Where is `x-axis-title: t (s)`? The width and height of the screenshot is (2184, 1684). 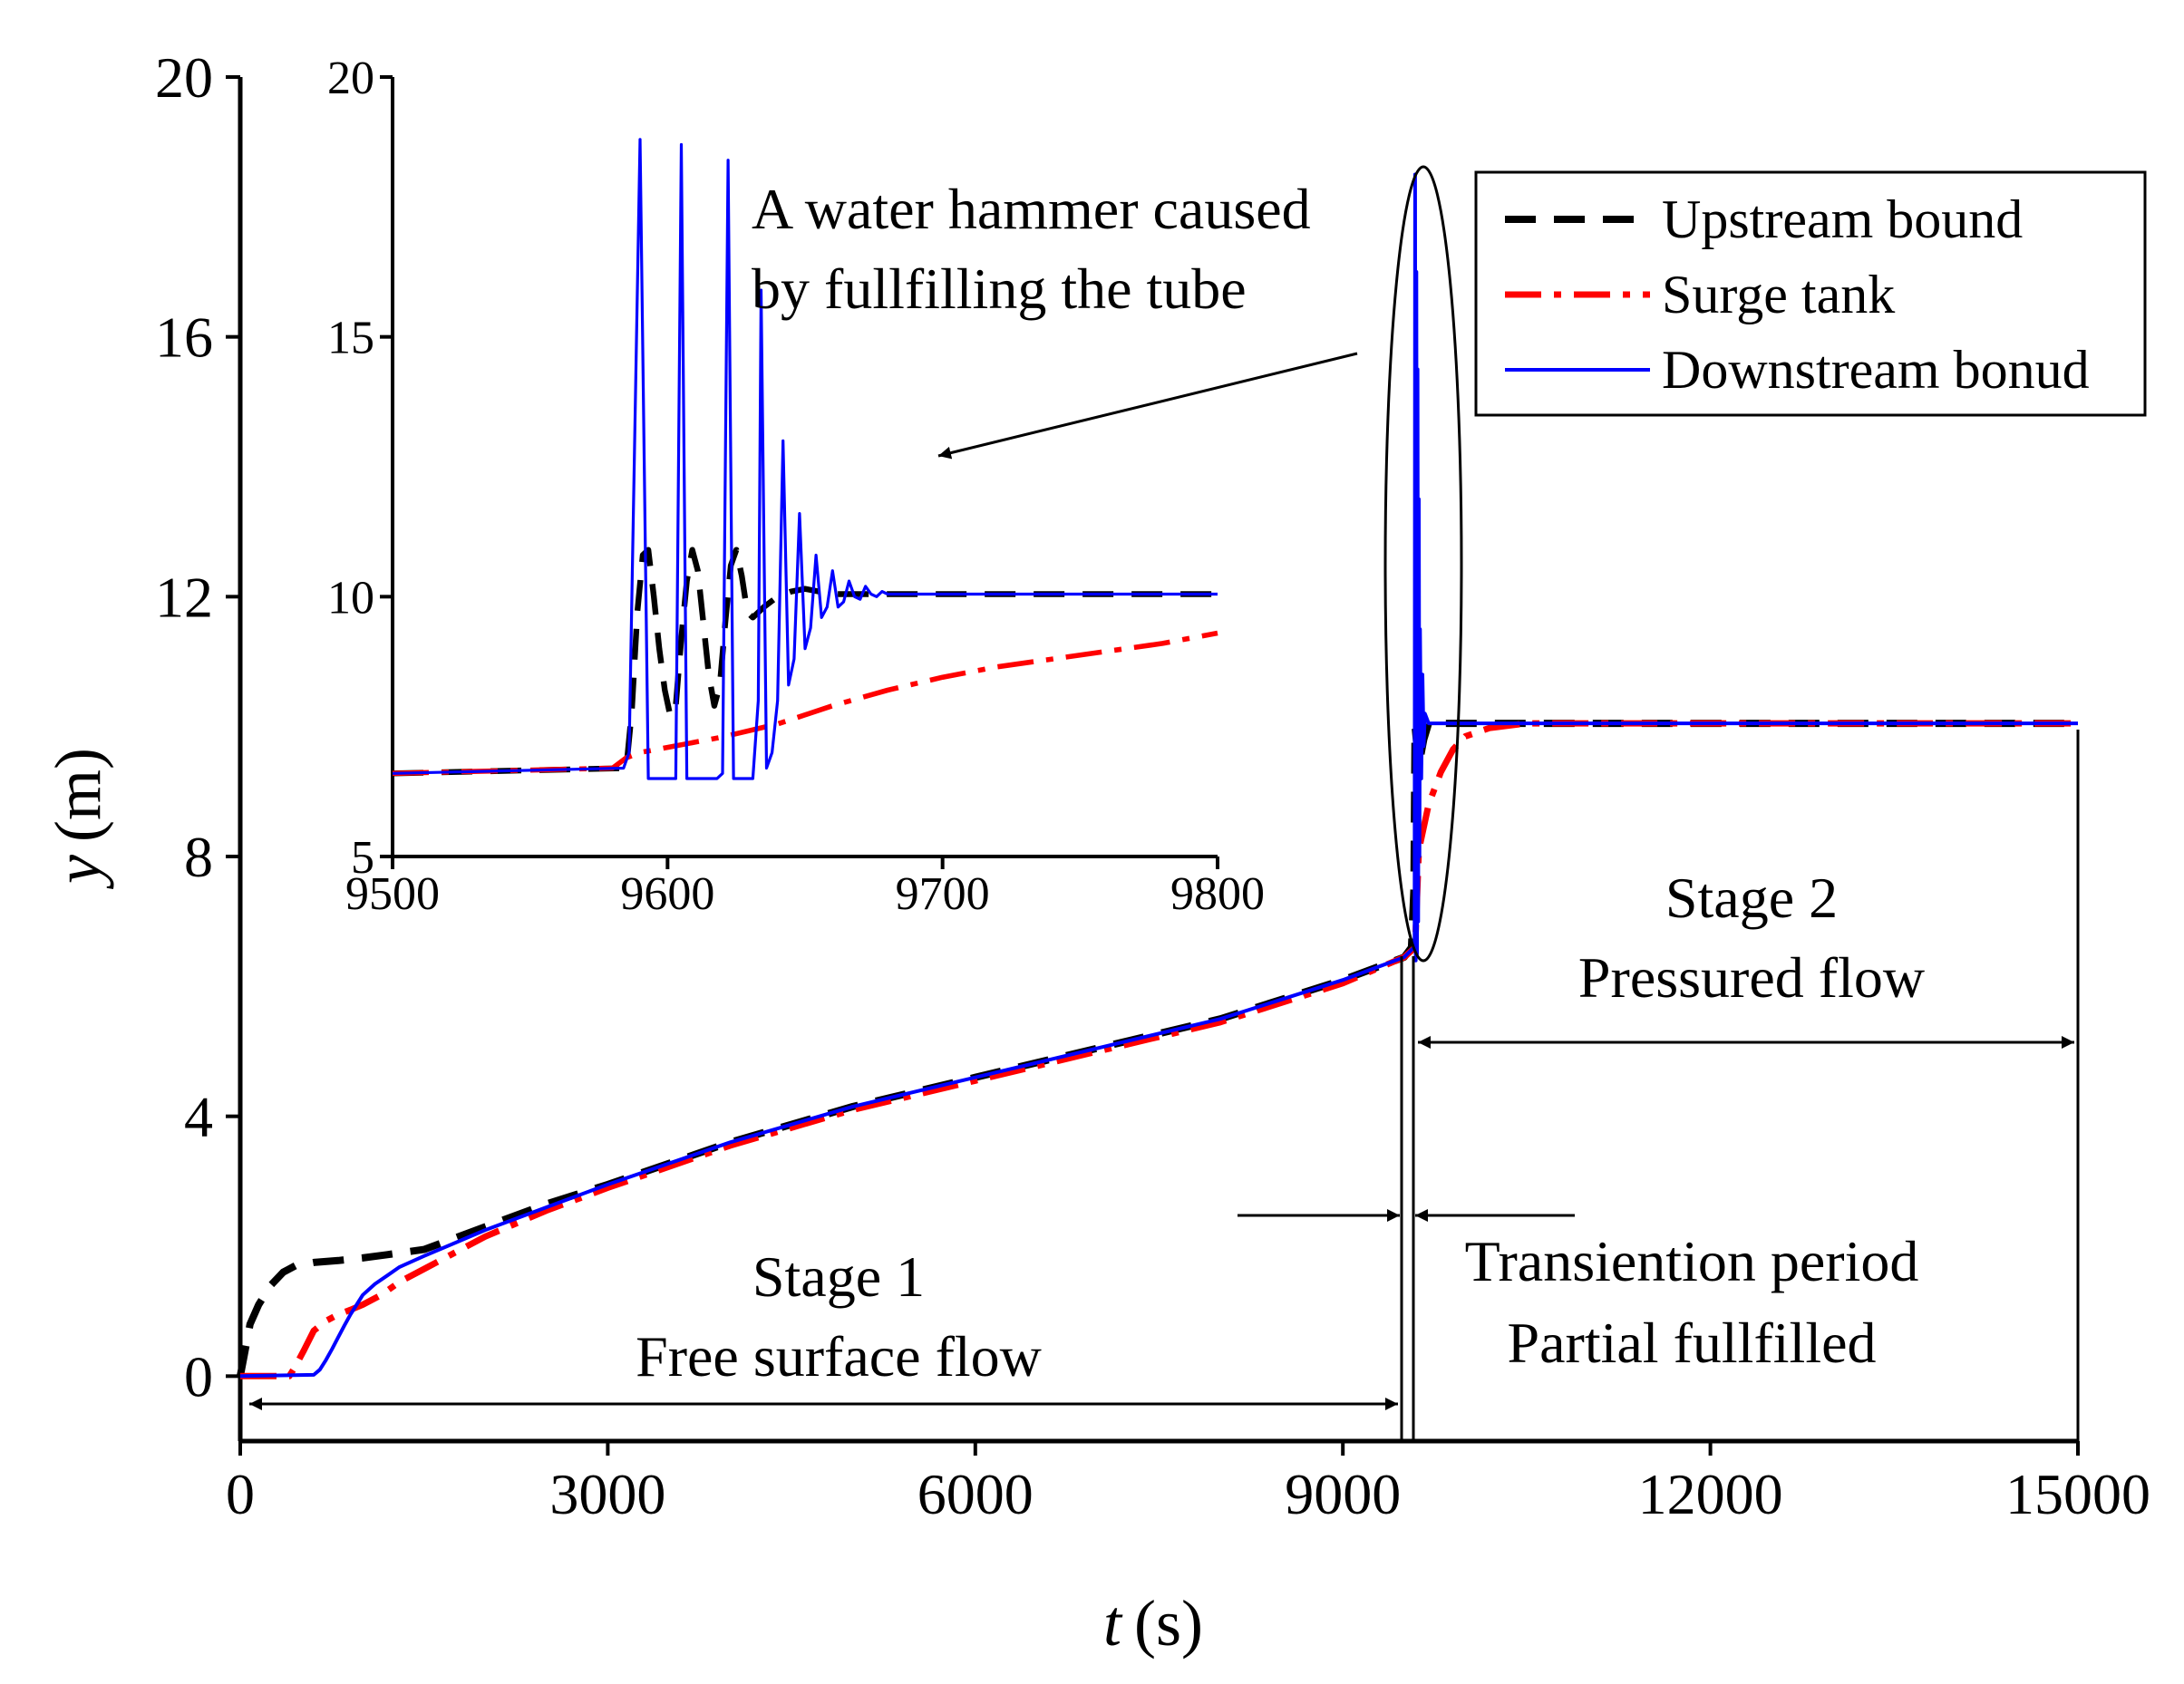 x-axis-title: t (s) is located at coordinates (1153, 1623).